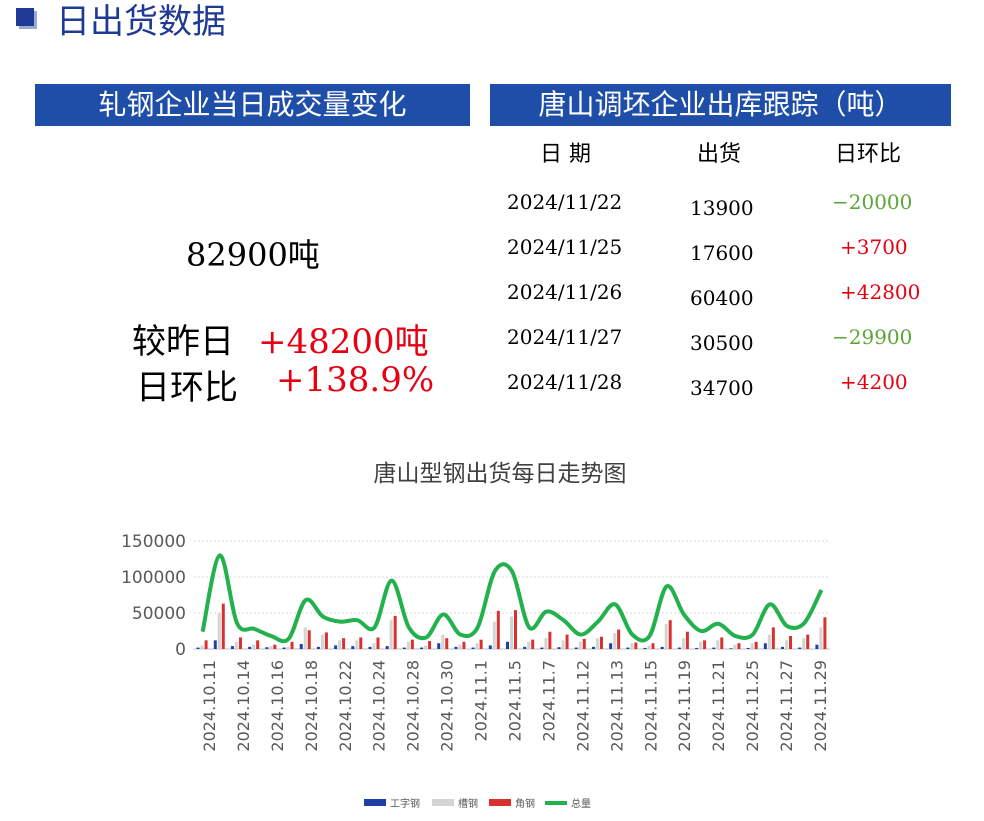 The image size is (984, 821). Describe the element at coordinates (500, 474) in the screenshot. I see `chart-title: 唐山型钢出货每日走势图` at that location.